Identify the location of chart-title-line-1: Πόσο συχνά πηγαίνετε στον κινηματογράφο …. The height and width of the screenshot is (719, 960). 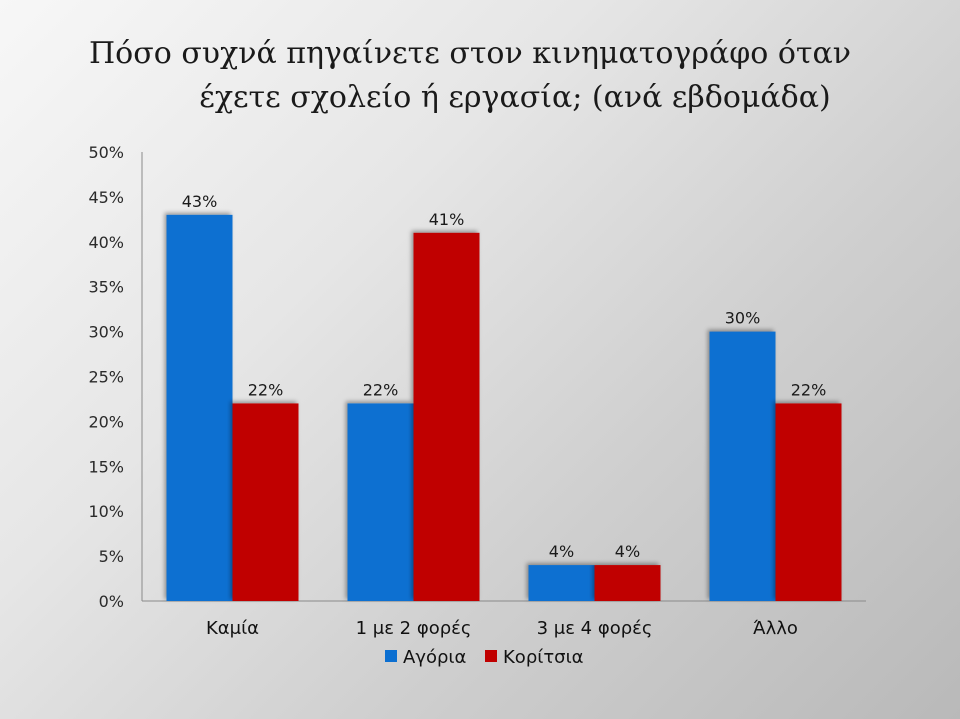
(470, 53).